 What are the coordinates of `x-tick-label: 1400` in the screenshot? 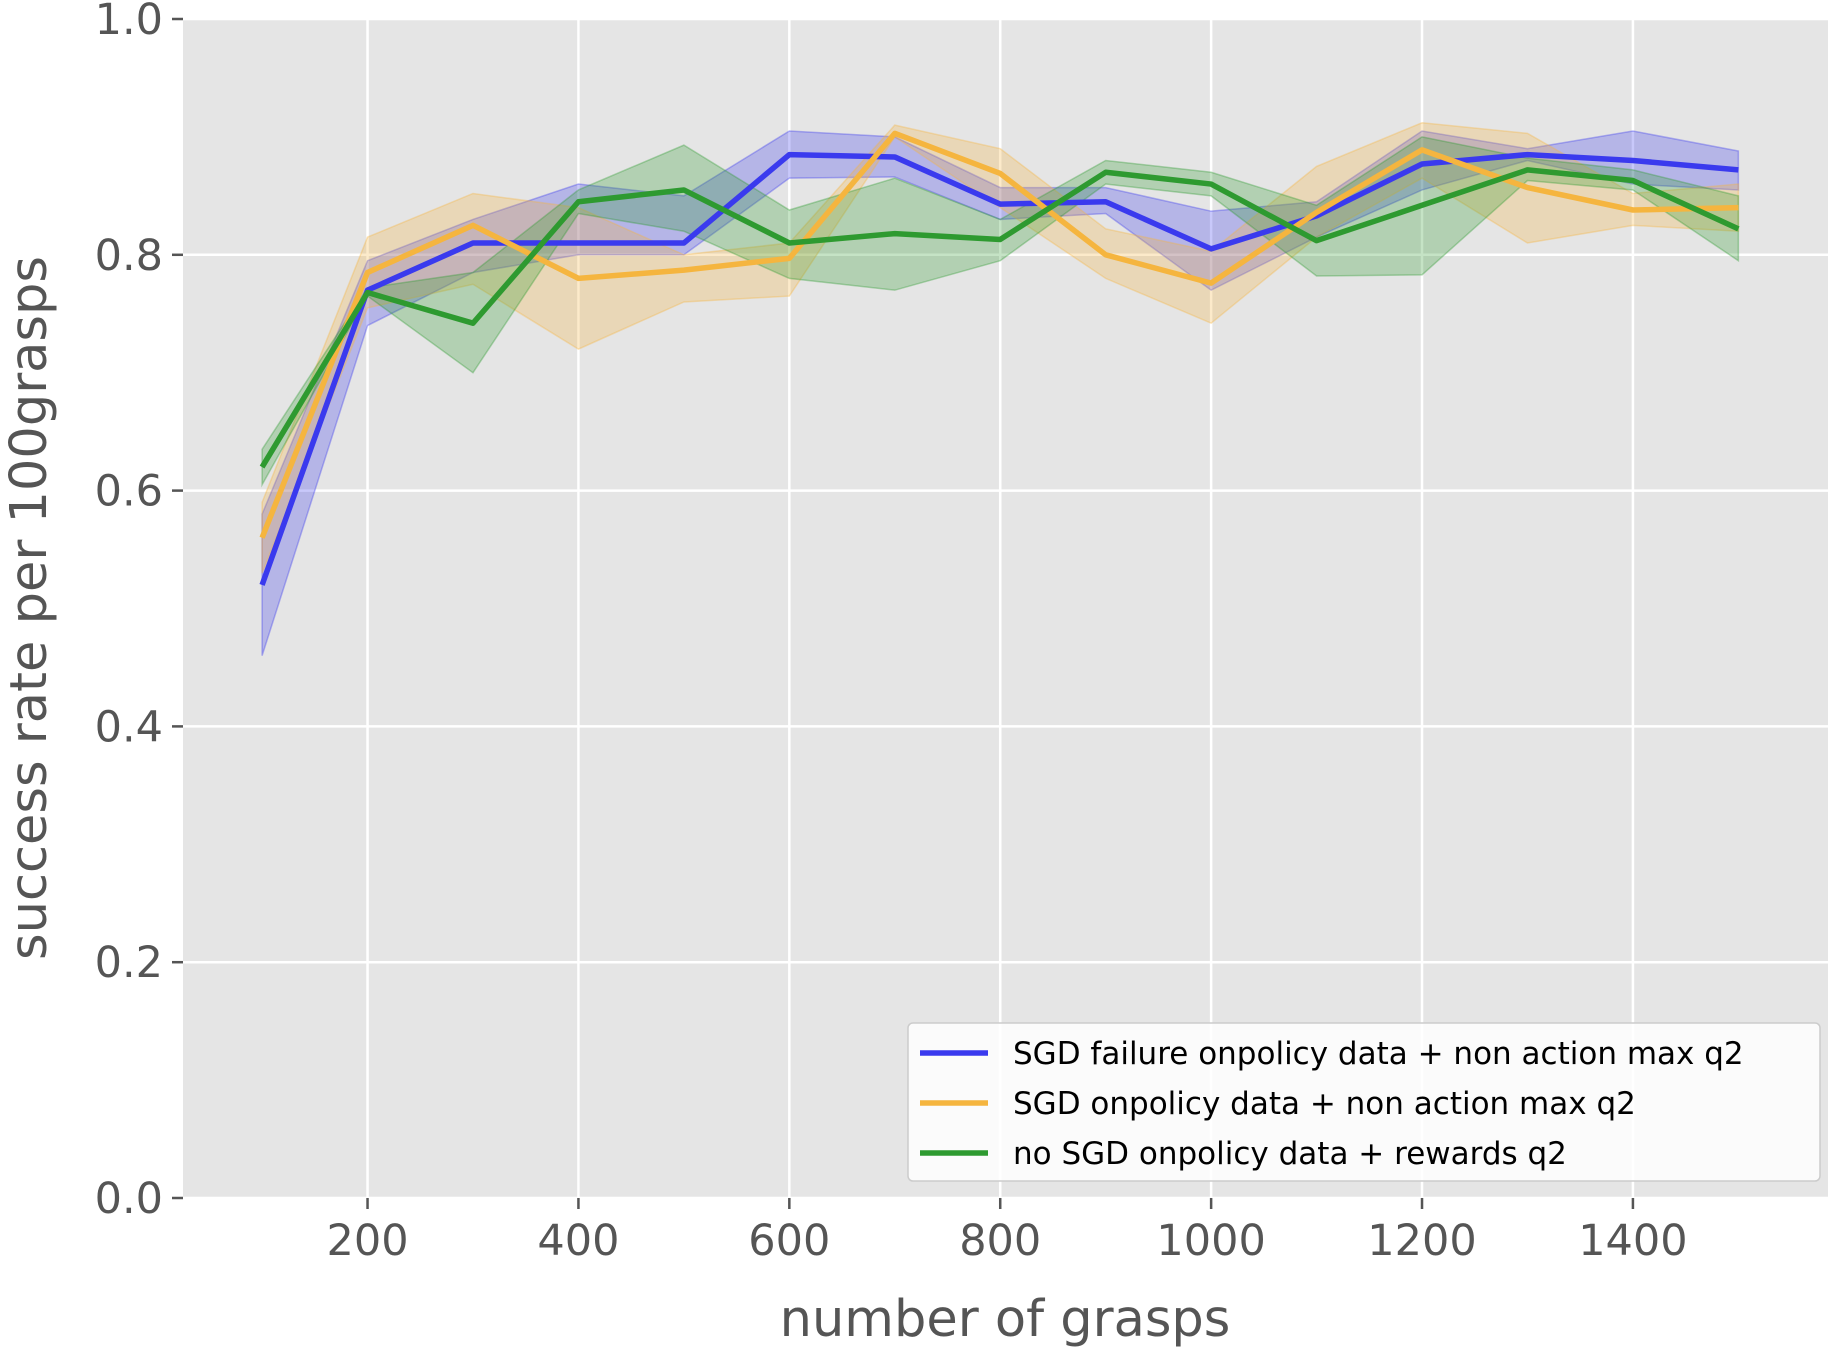 It's located at (1632, 1241).